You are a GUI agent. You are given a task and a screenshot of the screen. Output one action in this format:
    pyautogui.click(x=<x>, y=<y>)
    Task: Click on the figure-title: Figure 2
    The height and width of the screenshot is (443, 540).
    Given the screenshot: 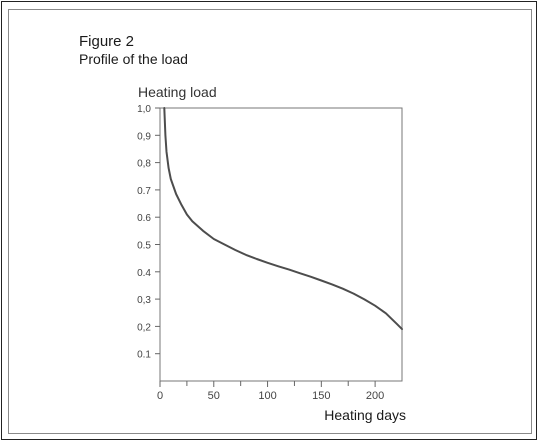 What is the action you would take?
    pyautogui.click(x=107, y=41)
    